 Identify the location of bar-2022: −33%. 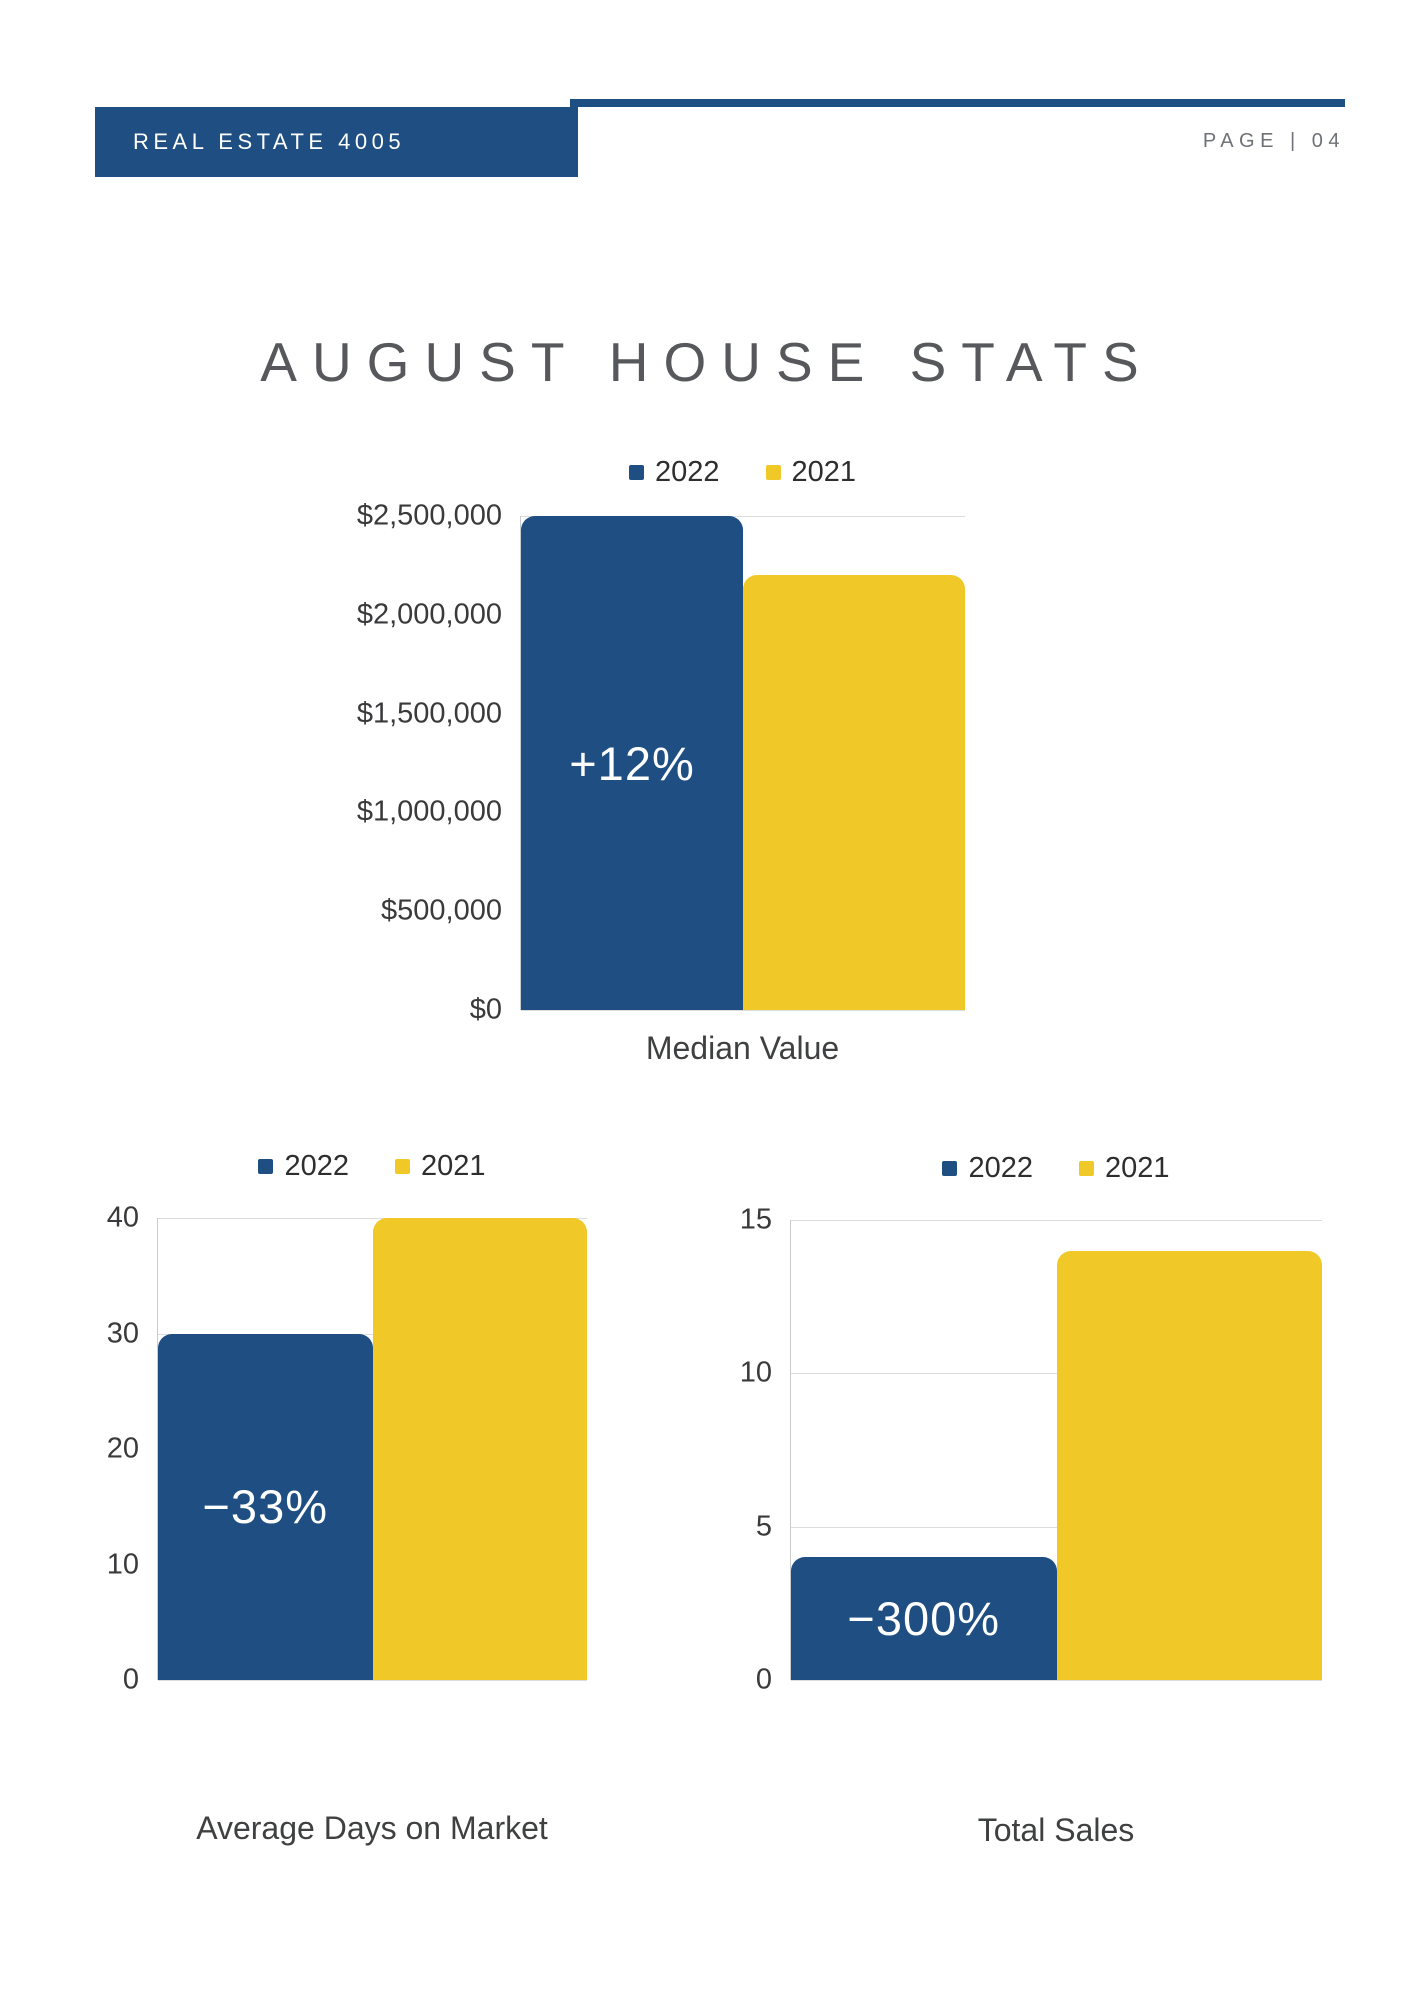
(265, 1506).